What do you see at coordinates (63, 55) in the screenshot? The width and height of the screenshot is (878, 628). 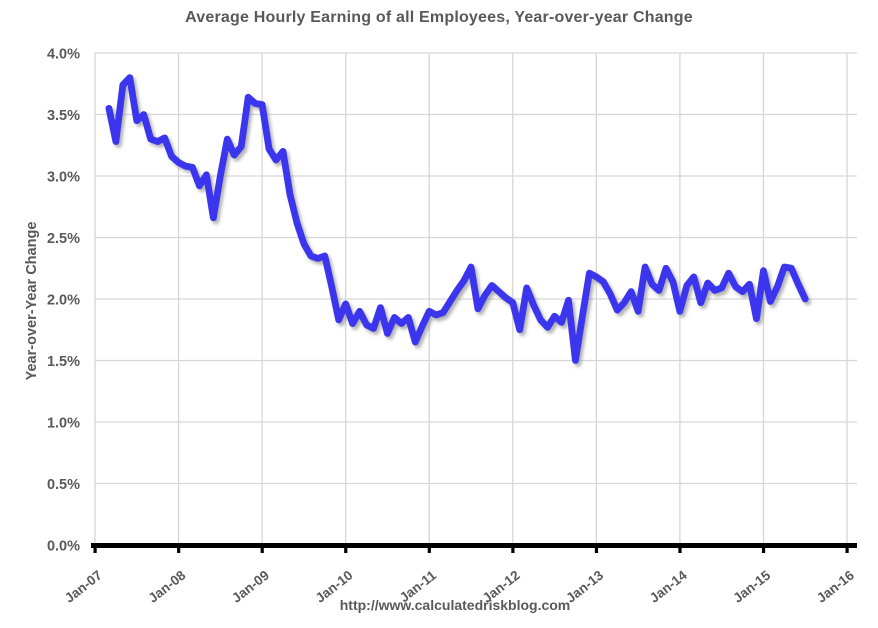 I see `y-tick-label: 4.0%` at bounding box center [63, 55].